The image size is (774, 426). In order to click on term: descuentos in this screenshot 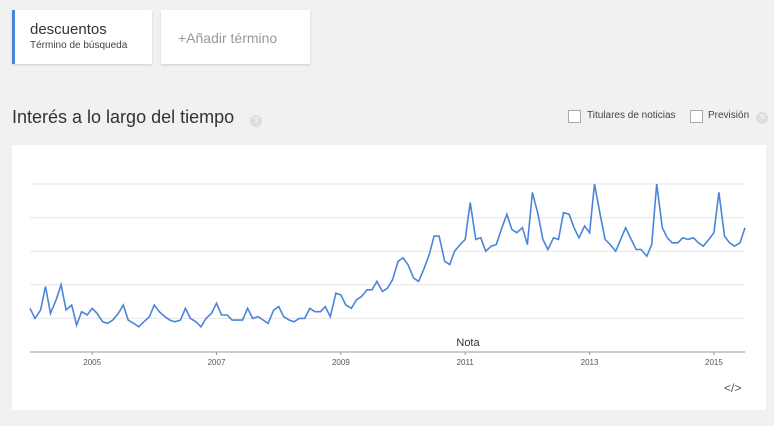, I will do `click(68, 29)`.